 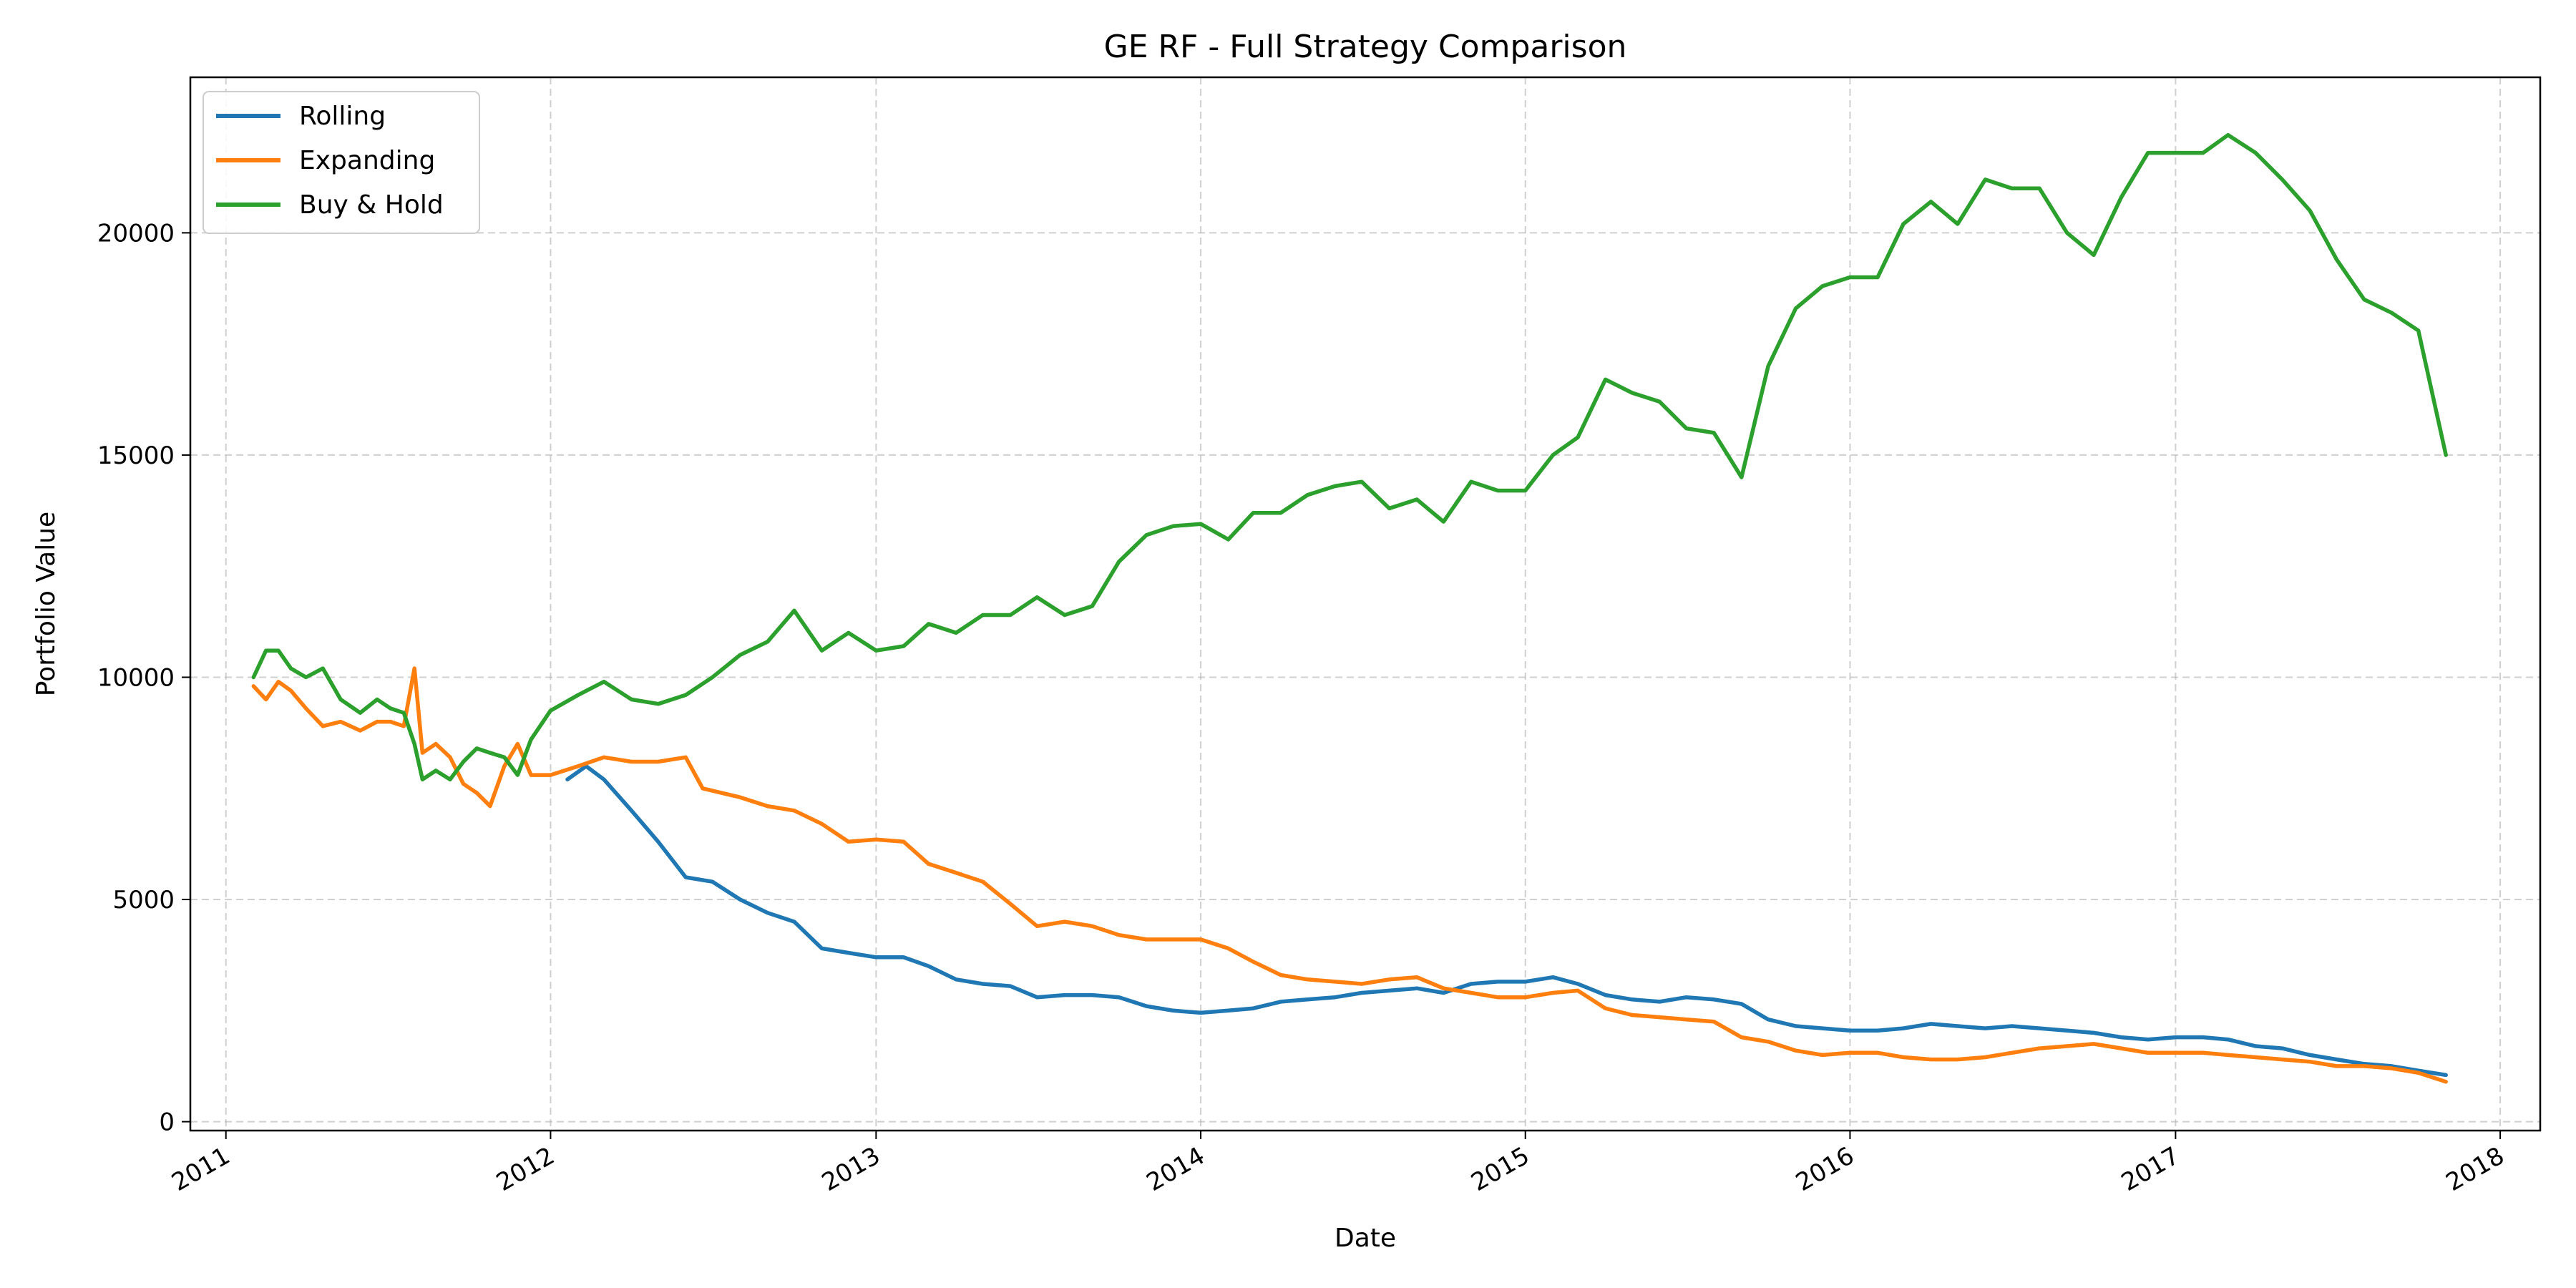 I want to click on x-axis-label: Date, so click(x=1365, y=1238).